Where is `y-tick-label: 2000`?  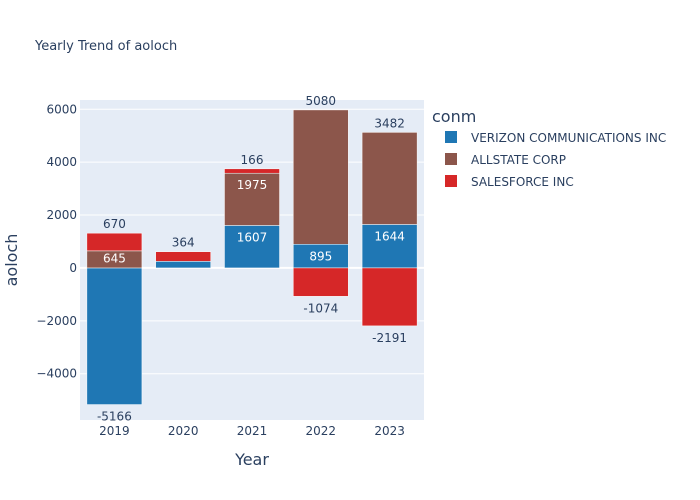
y-tick-label: 2000 is located at coordinates (61, 215).